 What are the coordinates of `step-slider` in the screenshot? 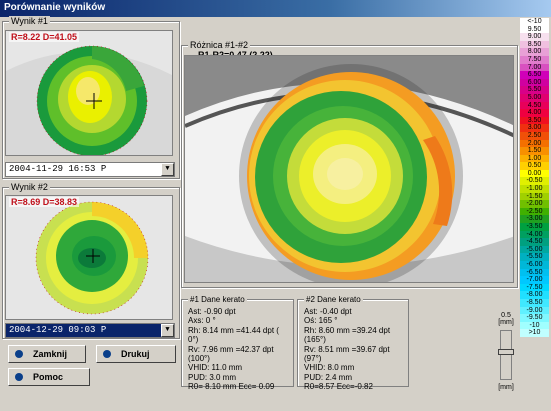 It's located at (506, 355).